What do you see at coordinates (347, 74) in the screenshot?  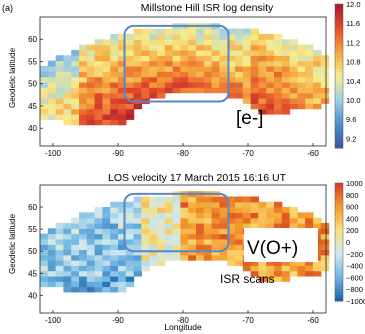 I see `top-colorbar: 12.0 11.6 11.2 10.8 10.4 10.0 9.6 9.2` at bounding box center [347, 74].